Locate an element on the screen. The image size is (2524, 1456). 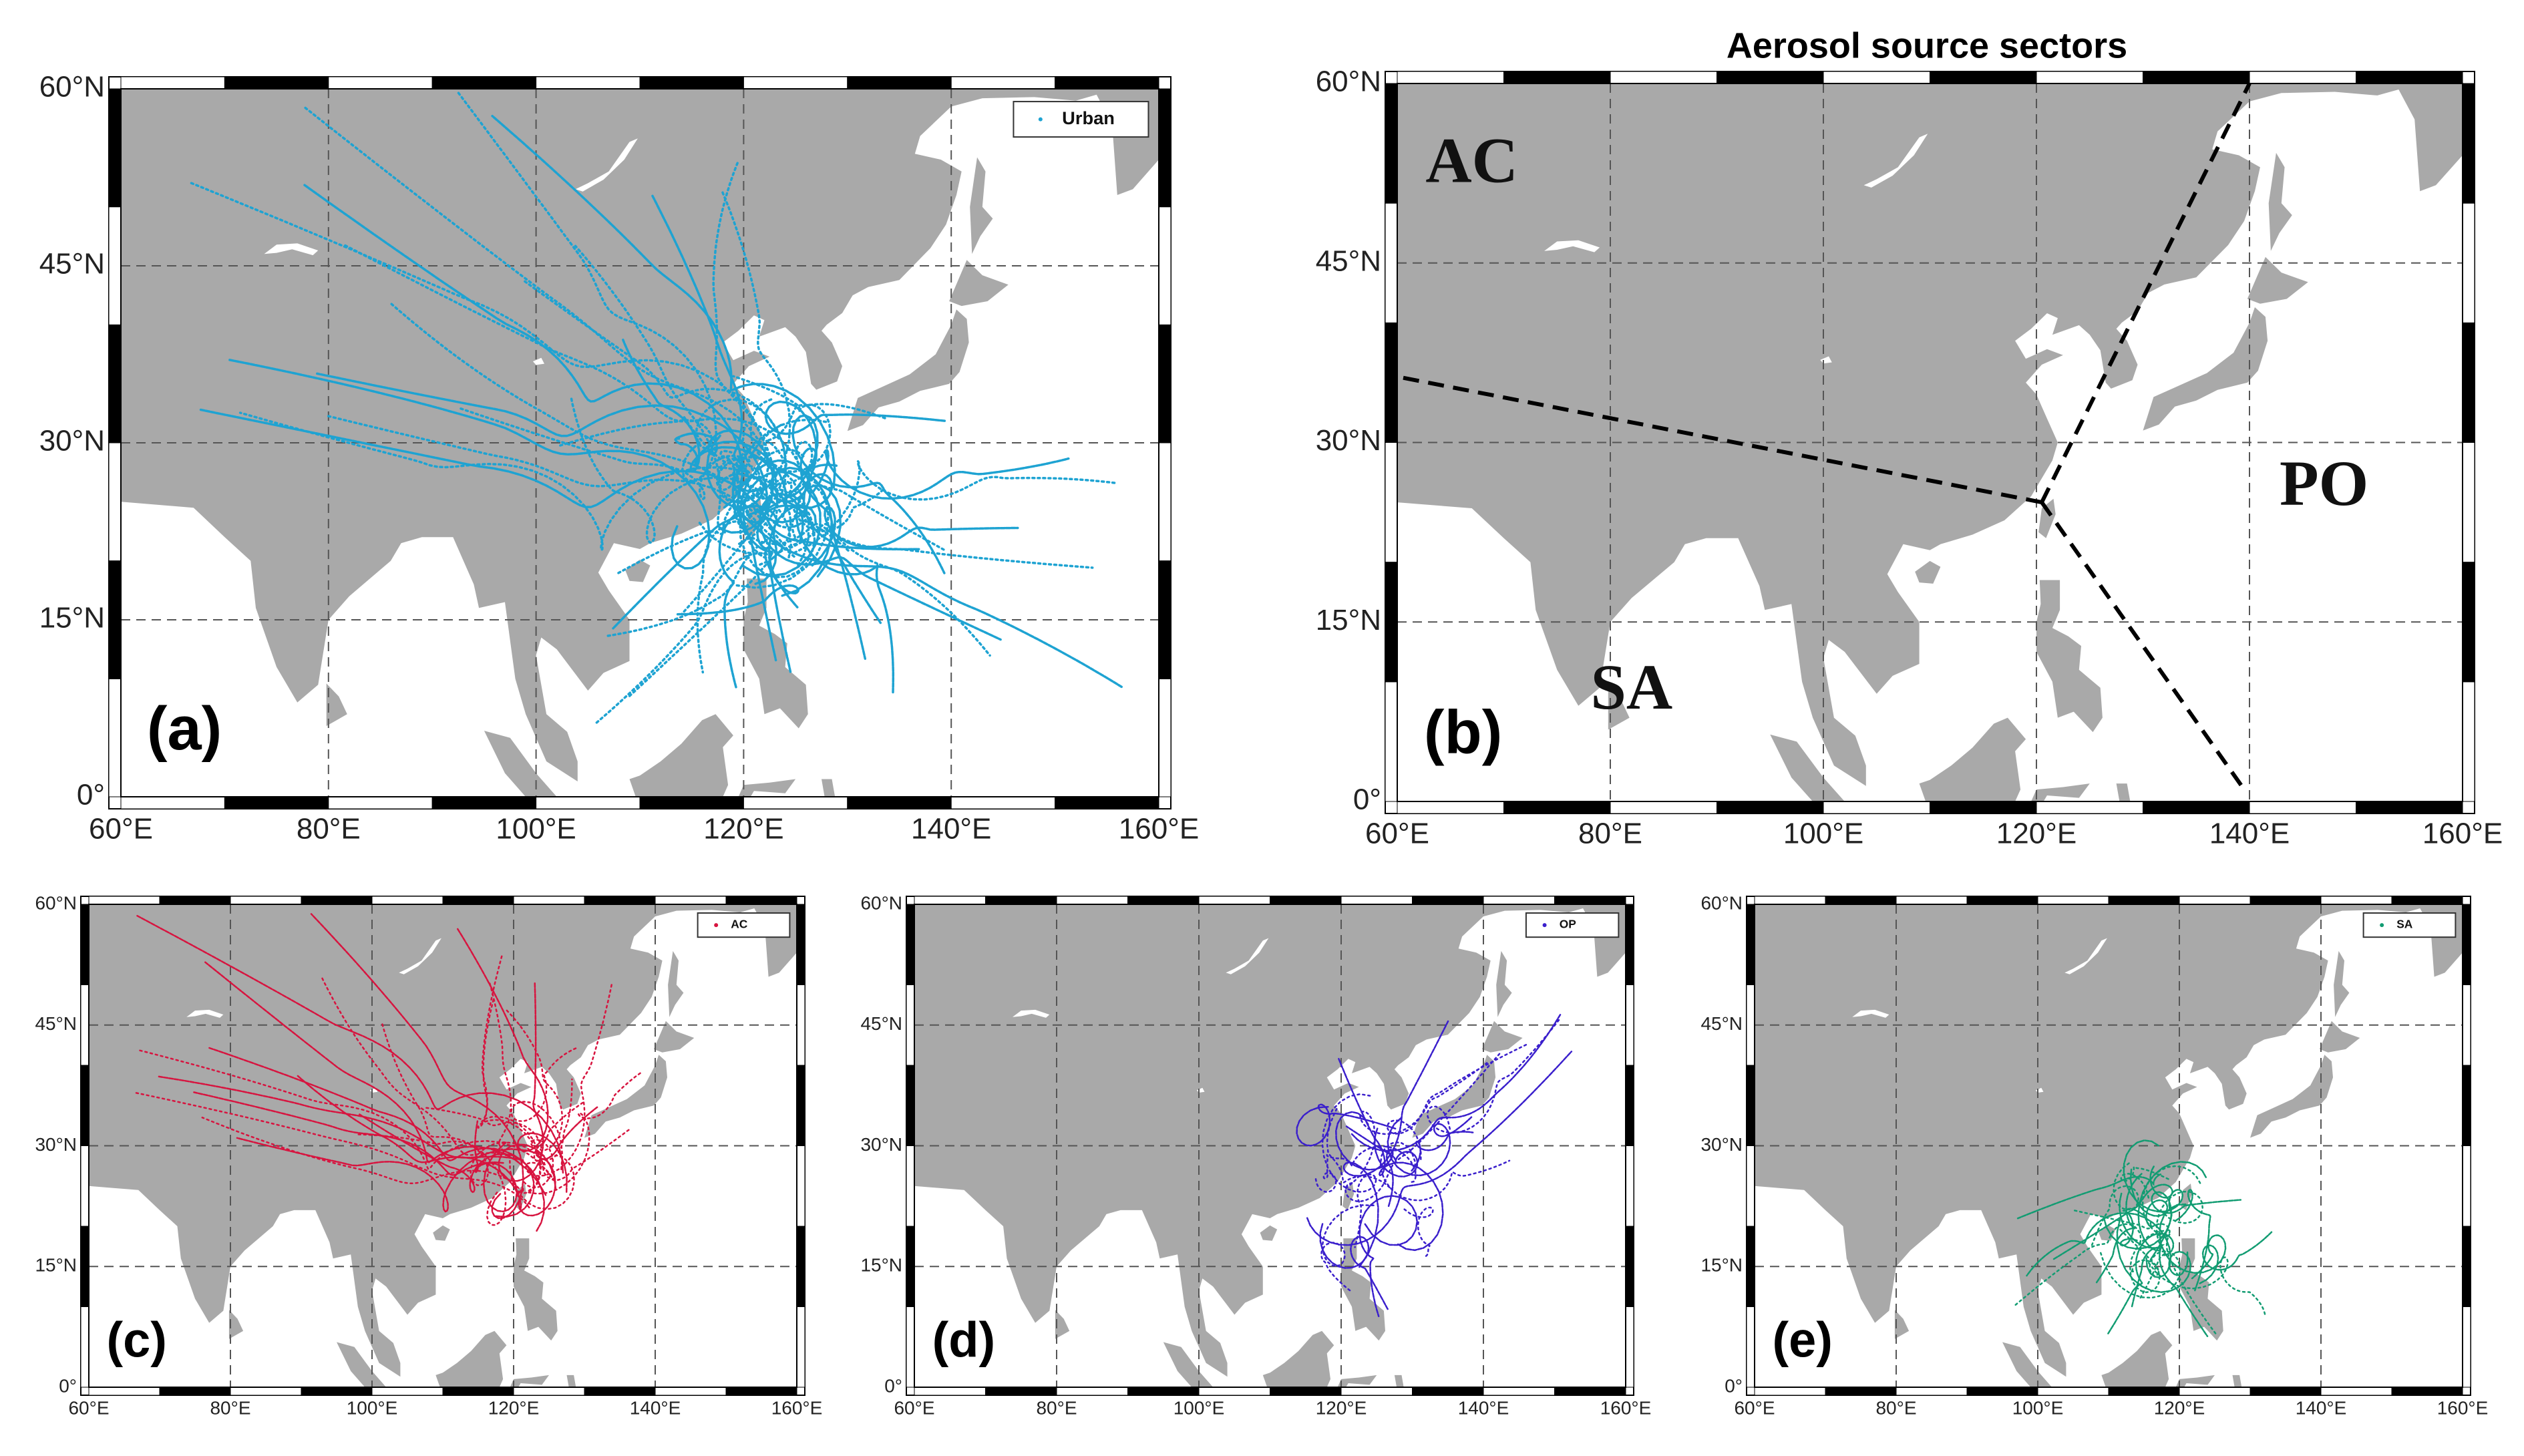
land is located at coordinates (2109, 1141).